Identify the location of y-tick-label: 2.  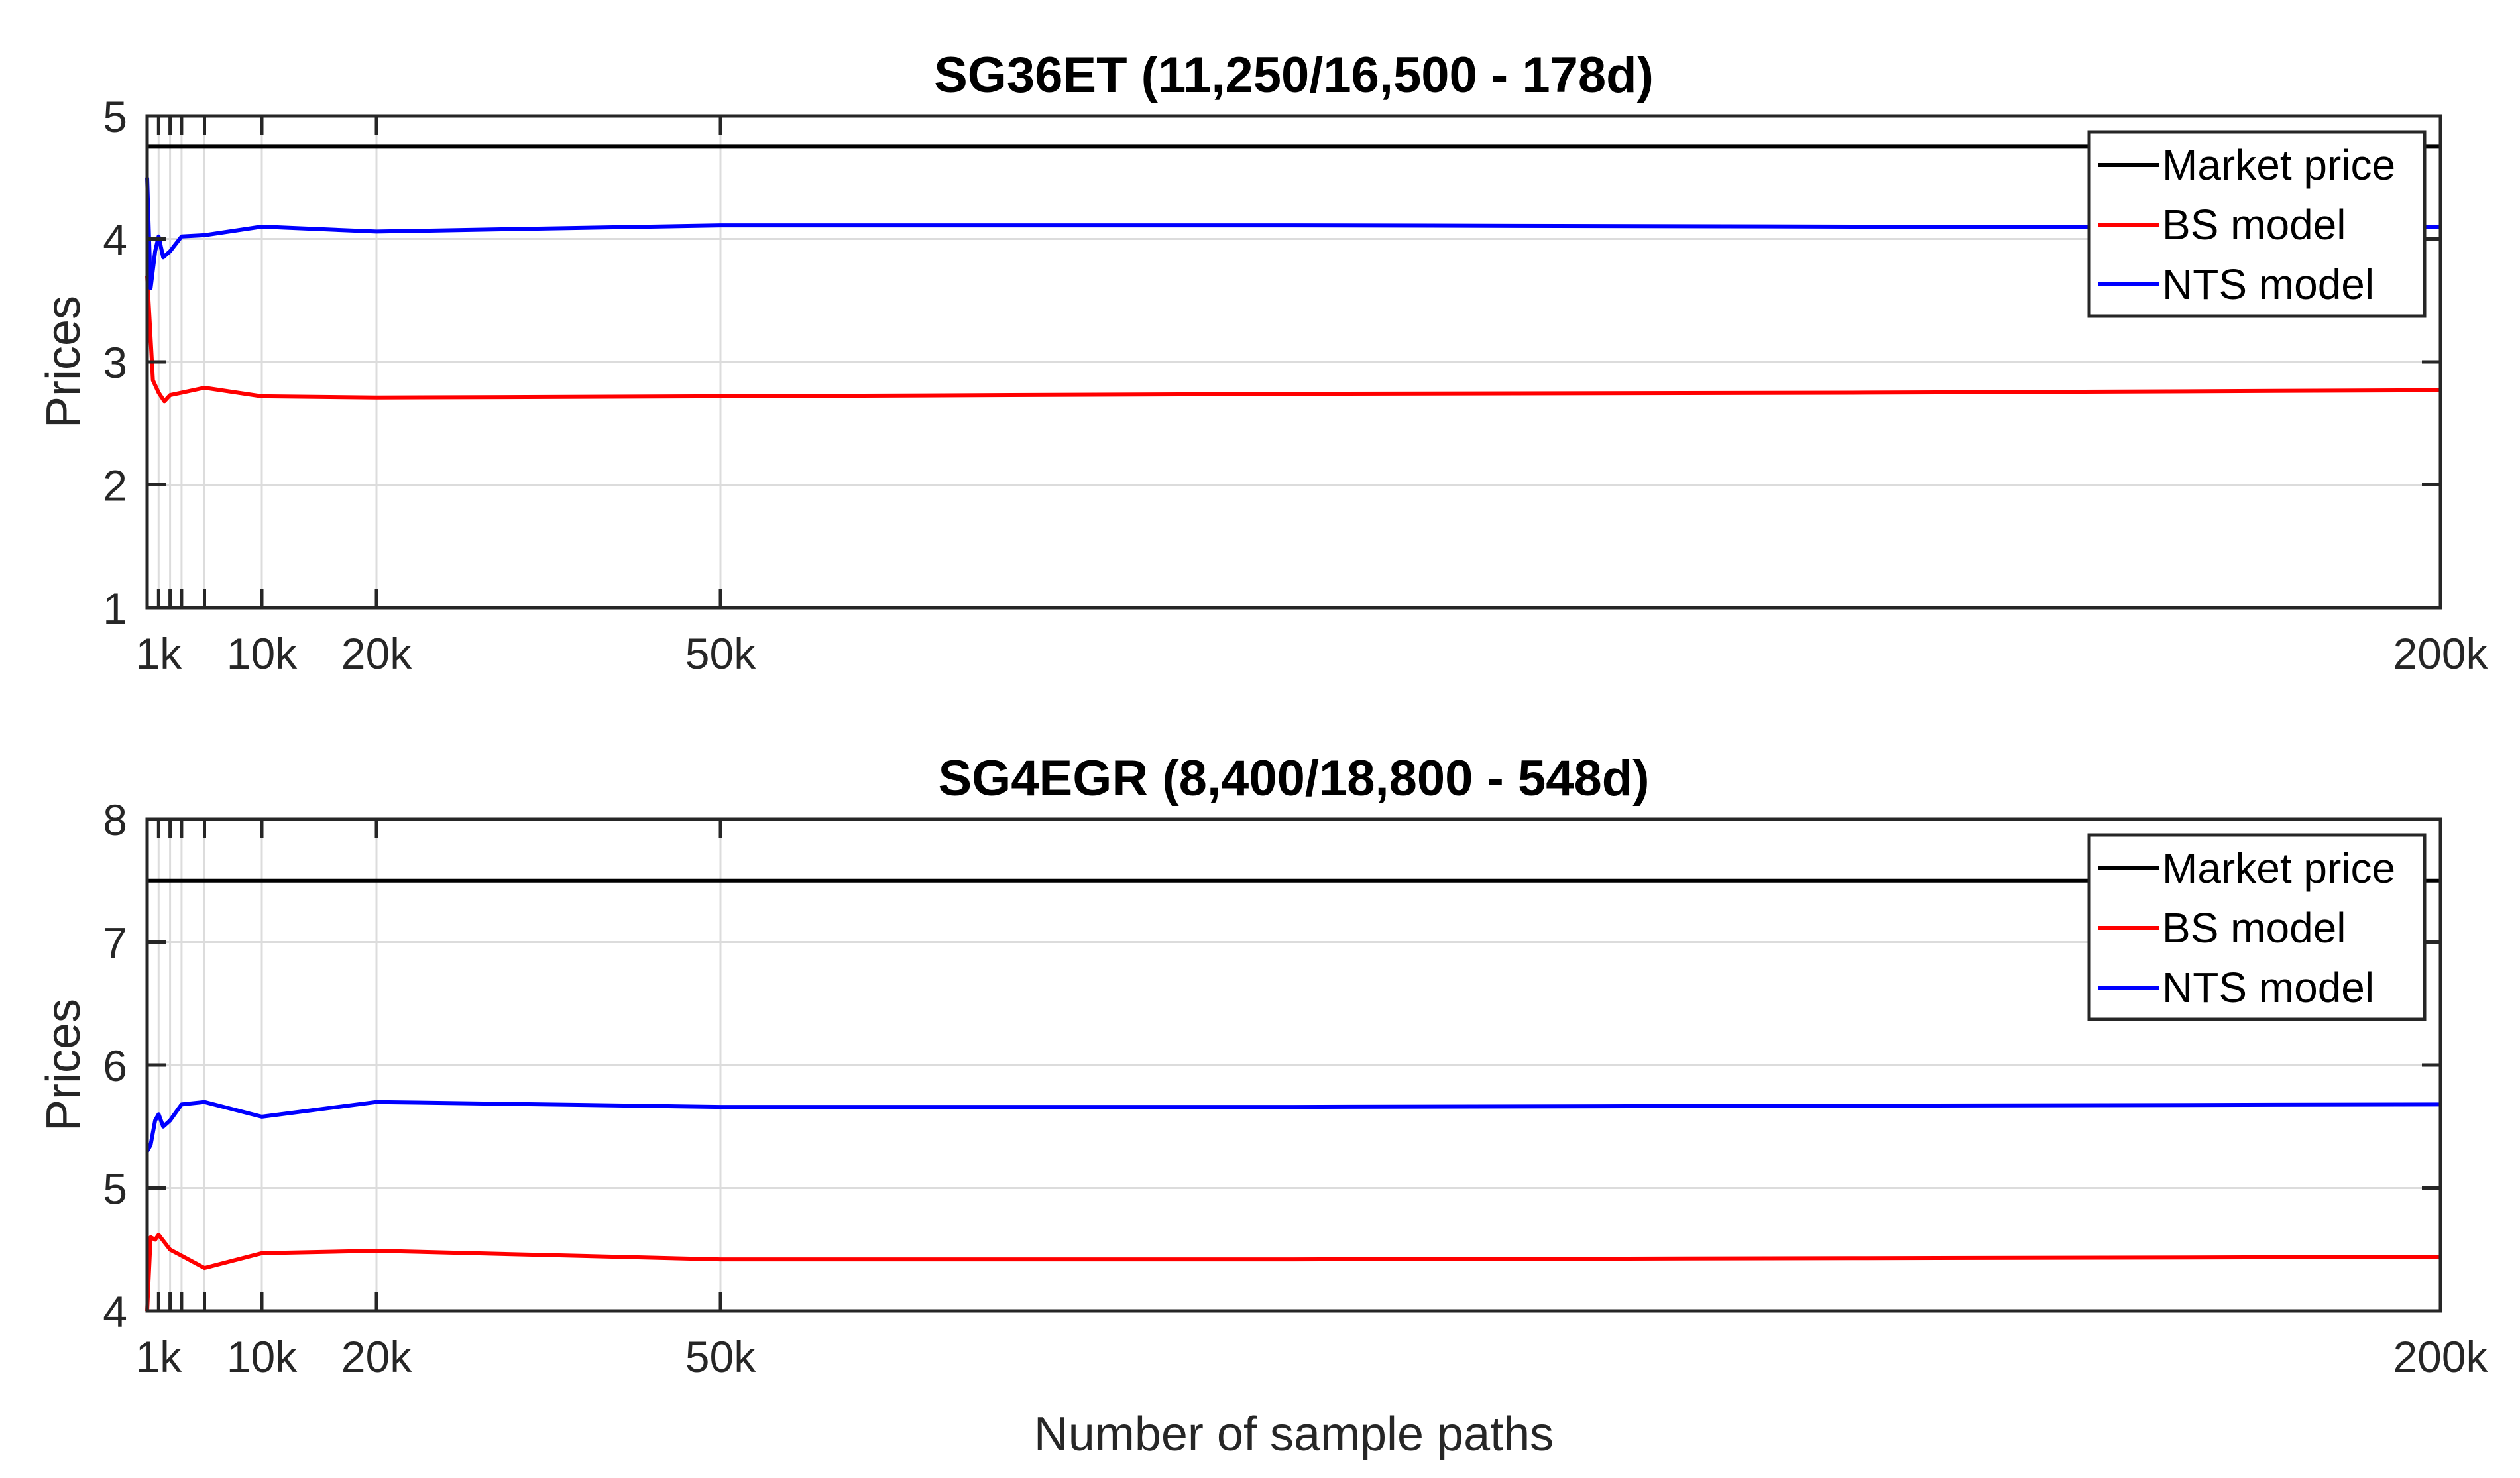
(115, 486).